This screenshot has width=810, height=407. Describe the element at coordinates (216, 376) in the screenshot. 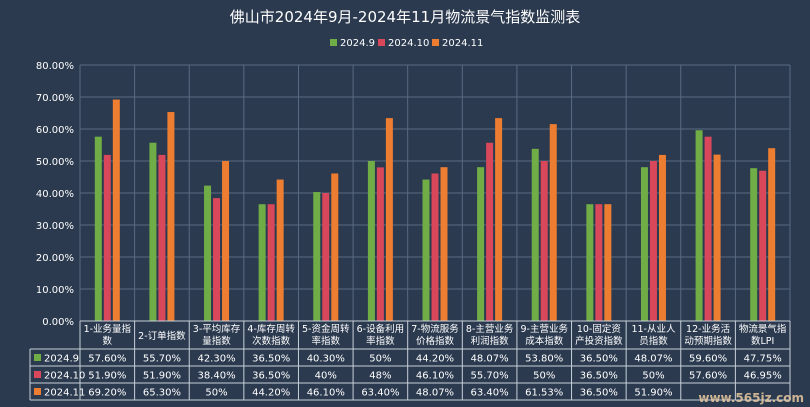

I see `data-label-1-2: 38.40%` at that location.